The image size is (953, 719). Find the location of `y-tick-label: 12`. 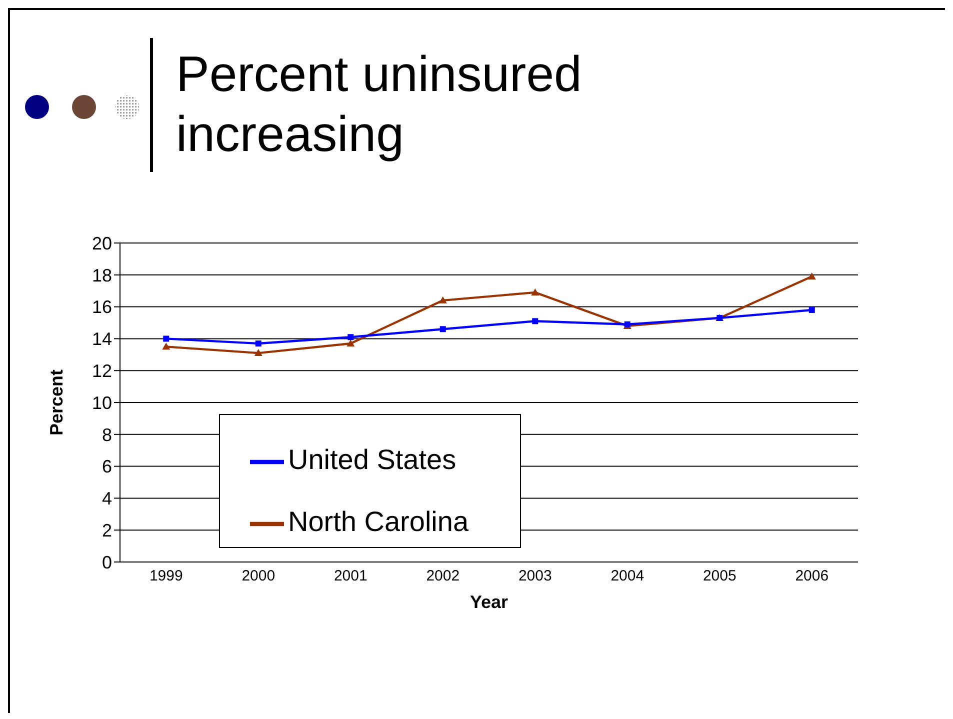

y-tick-label: 12 is located at coordinates (102, 370).